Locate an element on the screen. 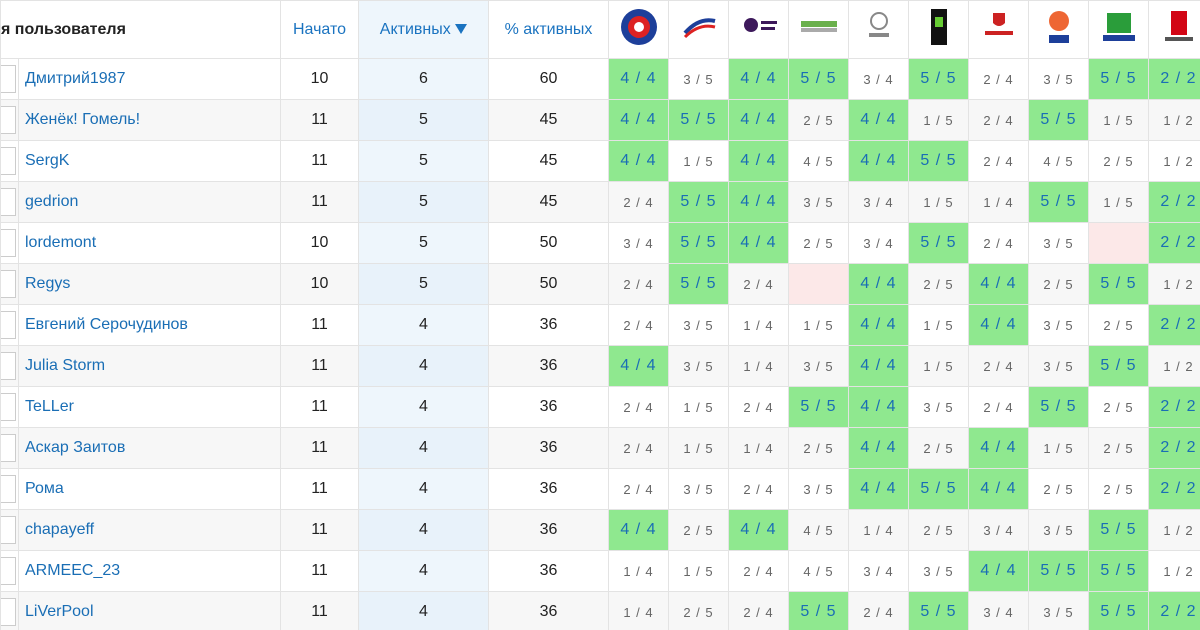 This screenshot has width=1200, height=630. user-name: Аскар Заитов is located at coordinates (149, 448).